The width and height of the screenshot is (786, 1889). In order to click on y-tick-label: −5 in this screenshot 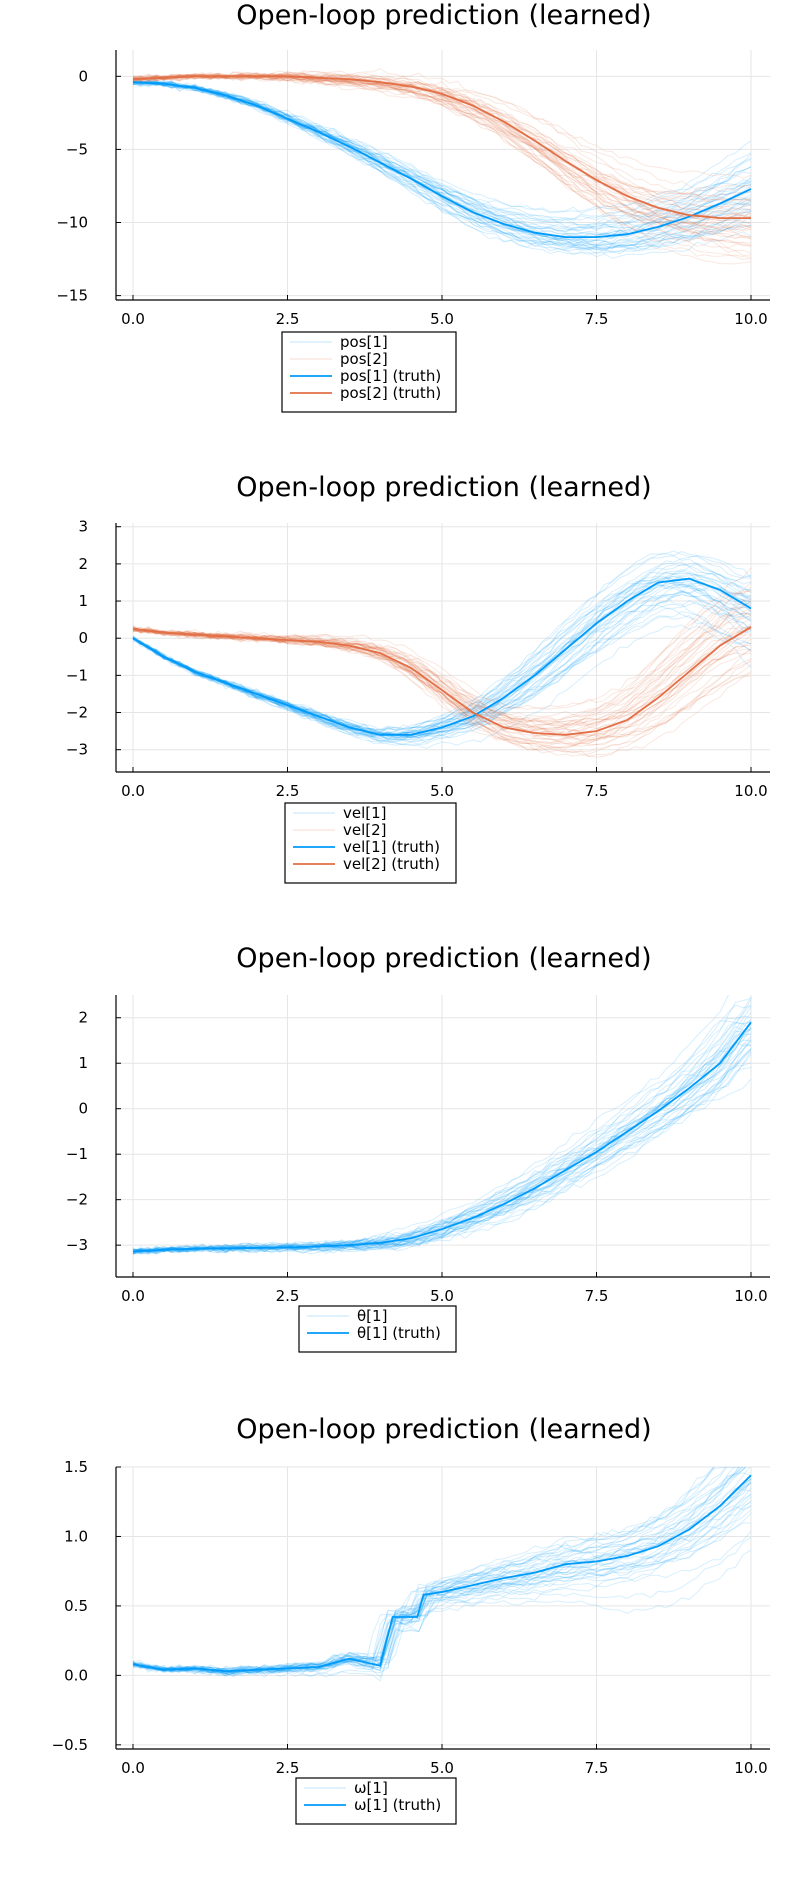, I will do `click(77, 149)`.